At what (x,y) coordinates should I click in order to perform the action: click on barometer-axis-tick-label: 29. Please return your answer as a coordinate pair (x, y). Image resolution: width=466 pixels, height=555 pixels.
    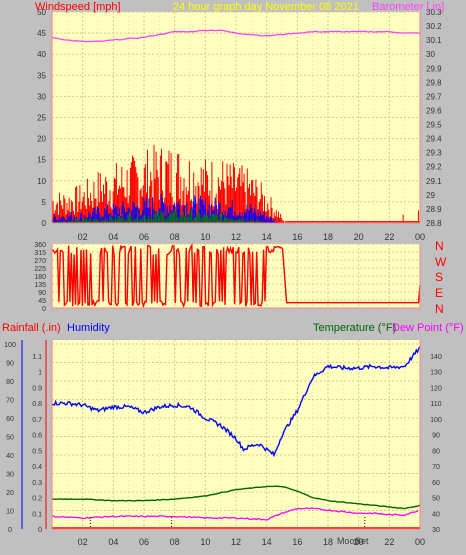
    Looking at the image, I should click on (430, 195).